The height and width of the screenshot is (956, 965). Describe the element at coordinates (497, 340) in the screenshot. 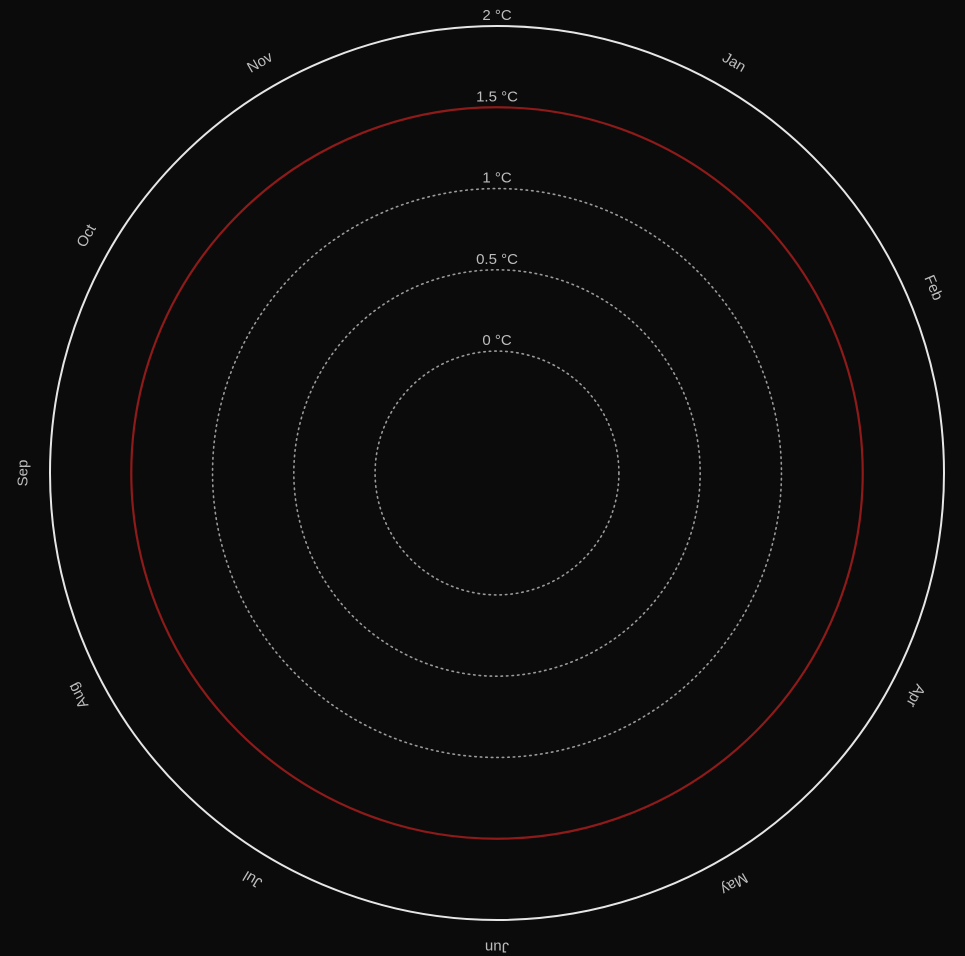

I see `ring-label-0: 0 °C` at that location.